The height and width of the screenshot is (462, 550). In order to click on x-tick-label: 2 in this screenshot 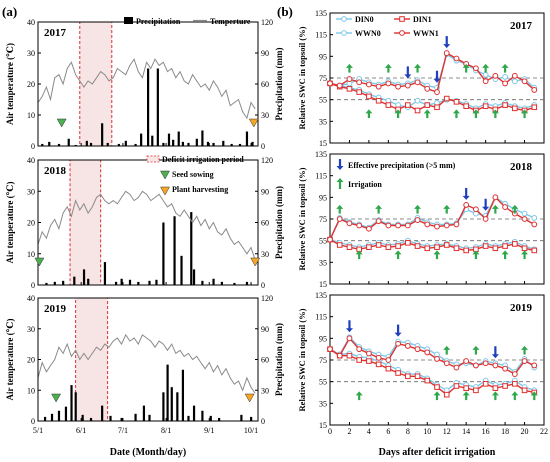, I will do `click(349, 431)`.